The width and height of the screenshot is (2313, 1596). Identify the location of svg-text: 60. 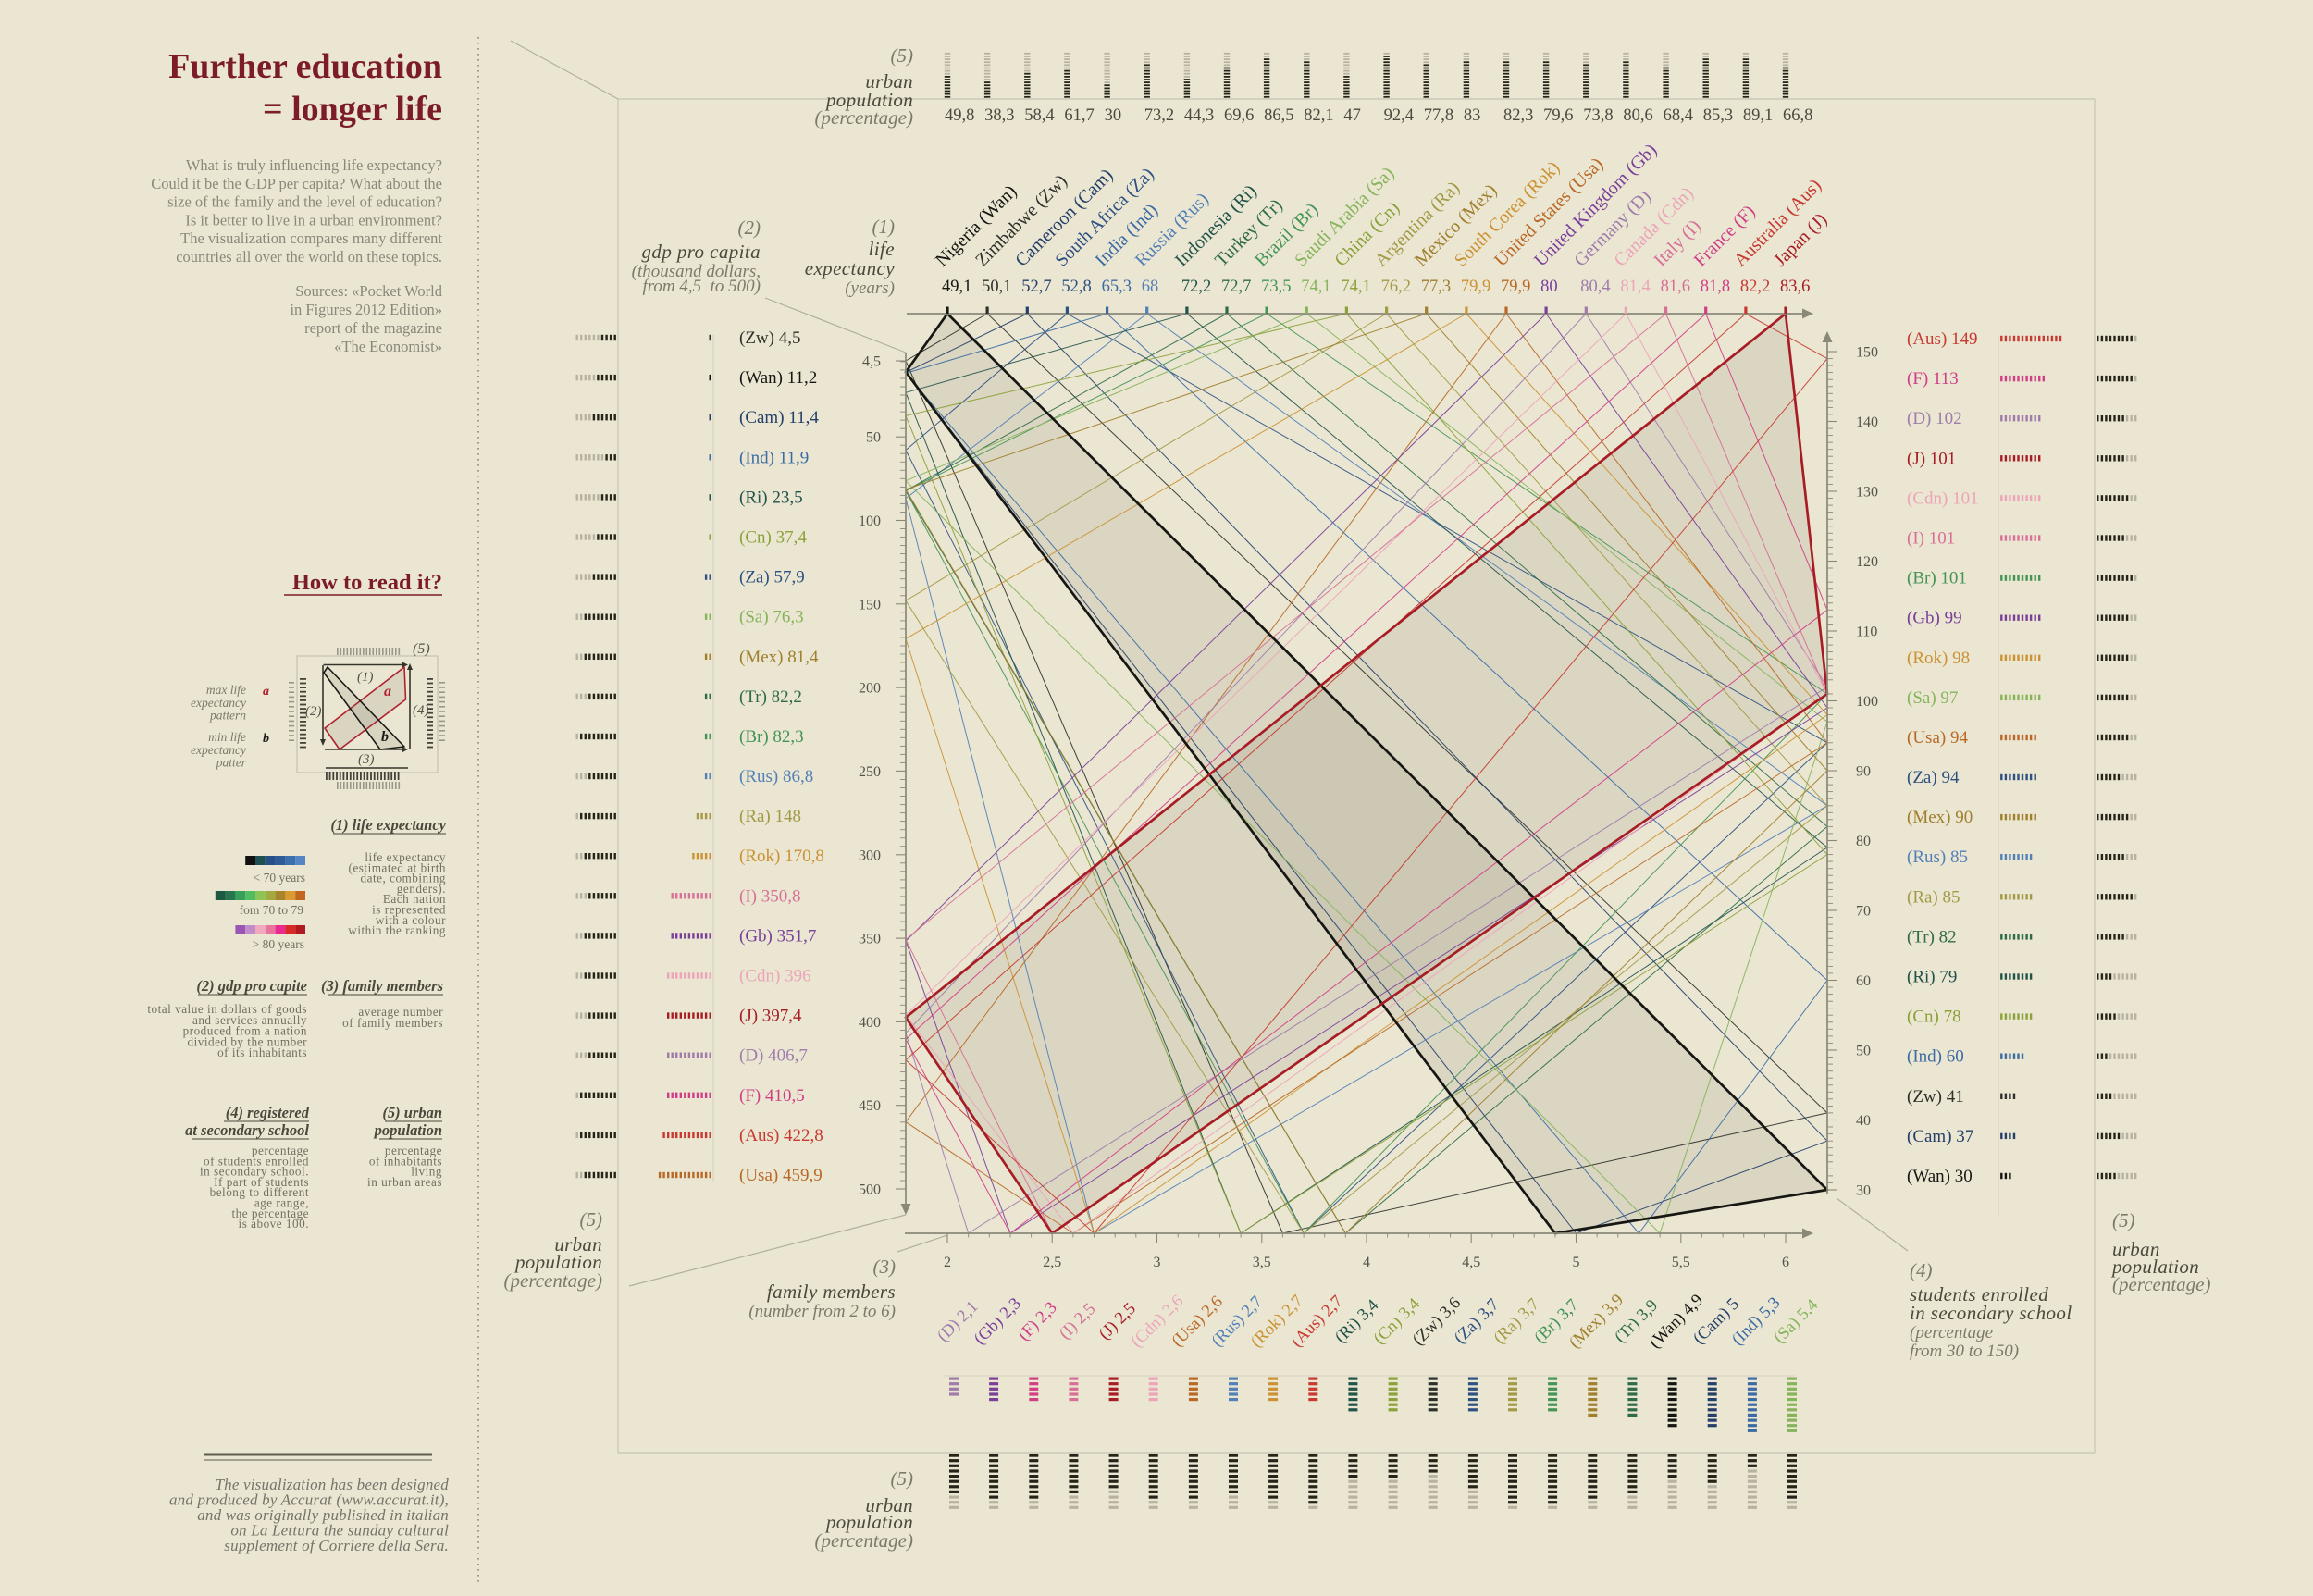
(1863, 981).